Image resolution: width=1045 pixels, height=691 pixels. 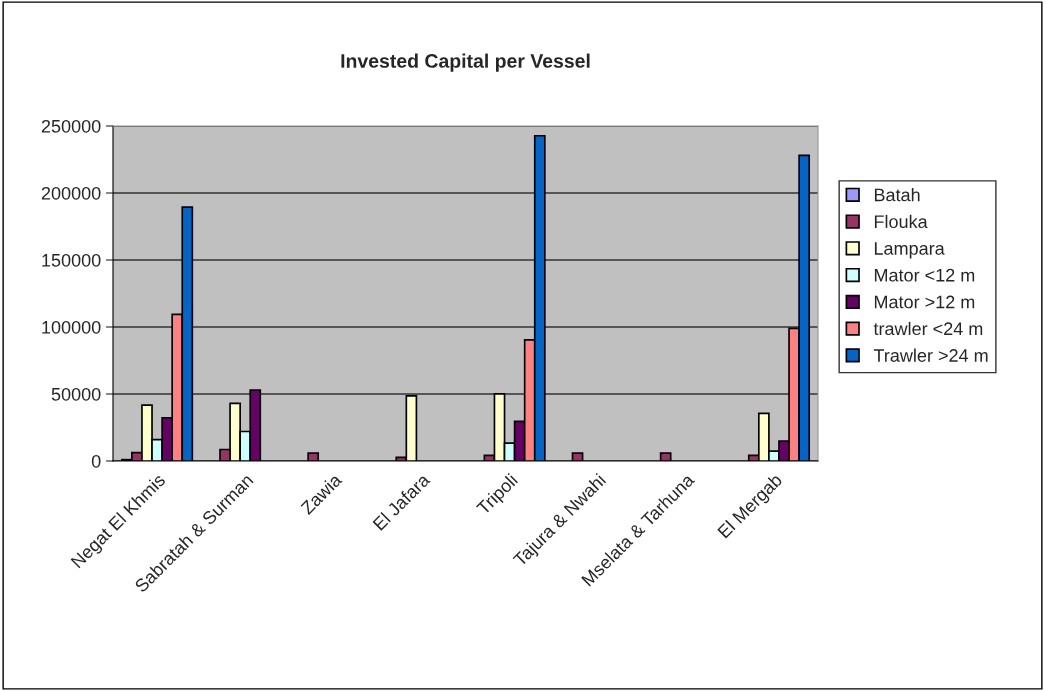 What do you see at coordinates (71, 260) in the screenshot?
I see `y-tick-label: 150000` at bounding box center [71, 260].